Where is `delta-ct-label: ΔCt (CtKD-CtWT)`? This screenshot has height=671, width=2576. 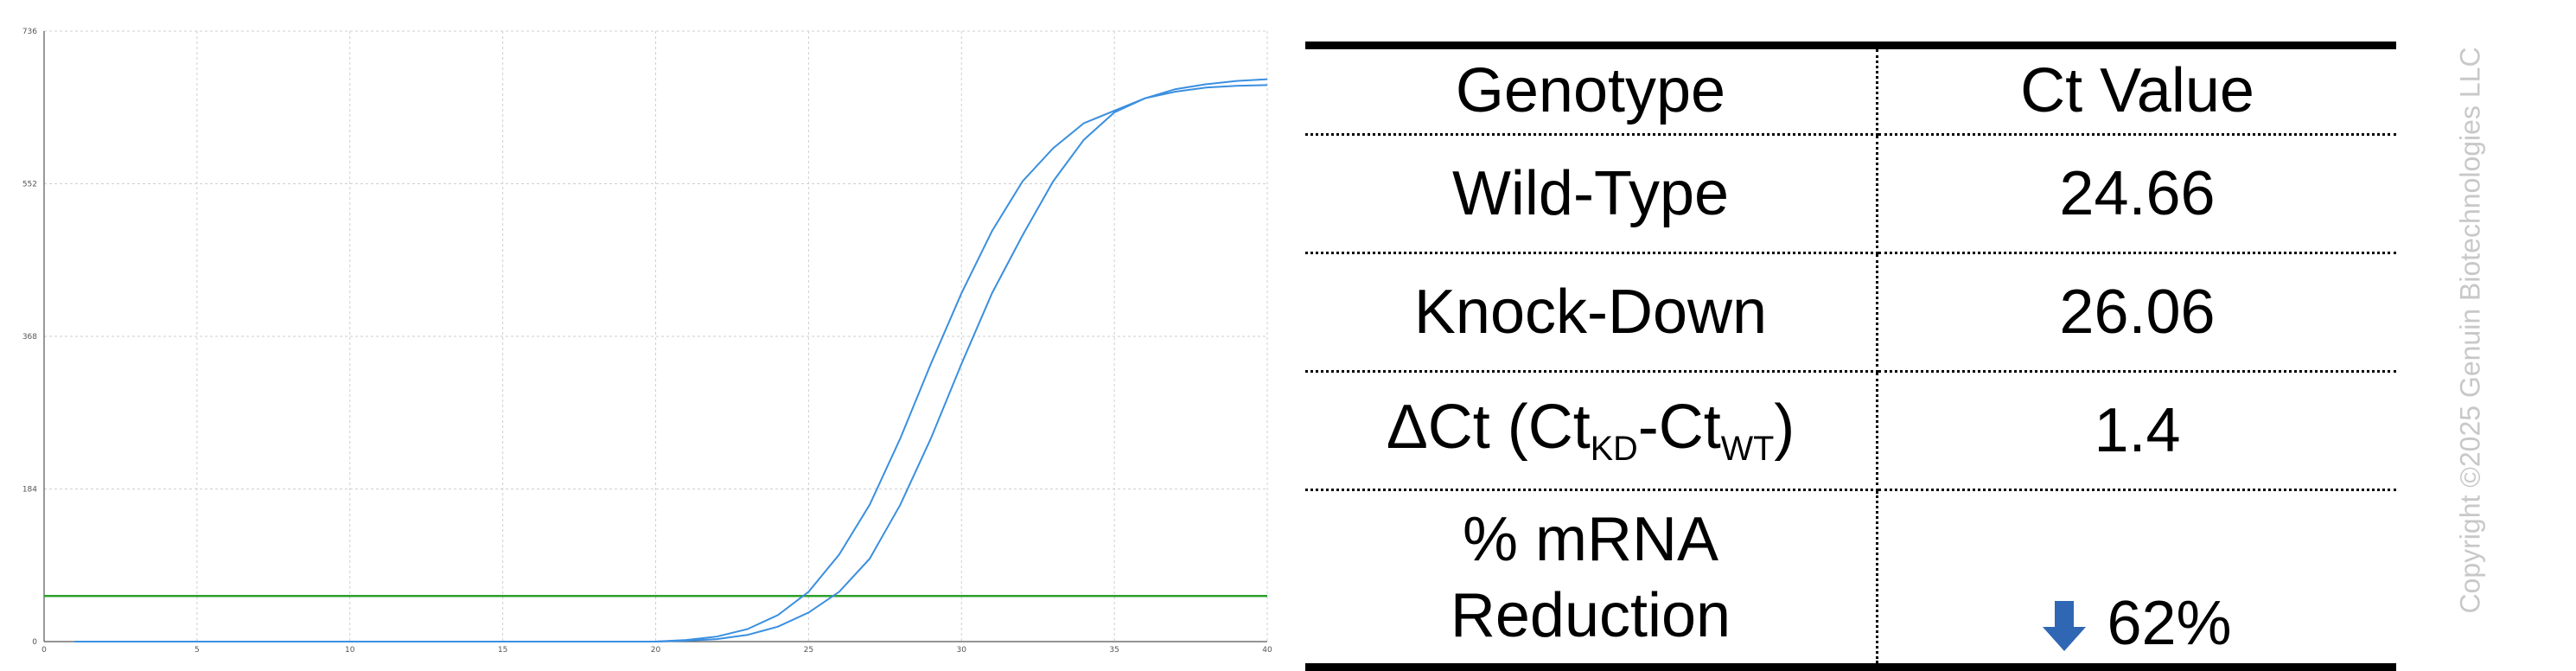 delta-ct-label: ΔCt (CtKD-CtWT) is located at coordinates (1591, 431).